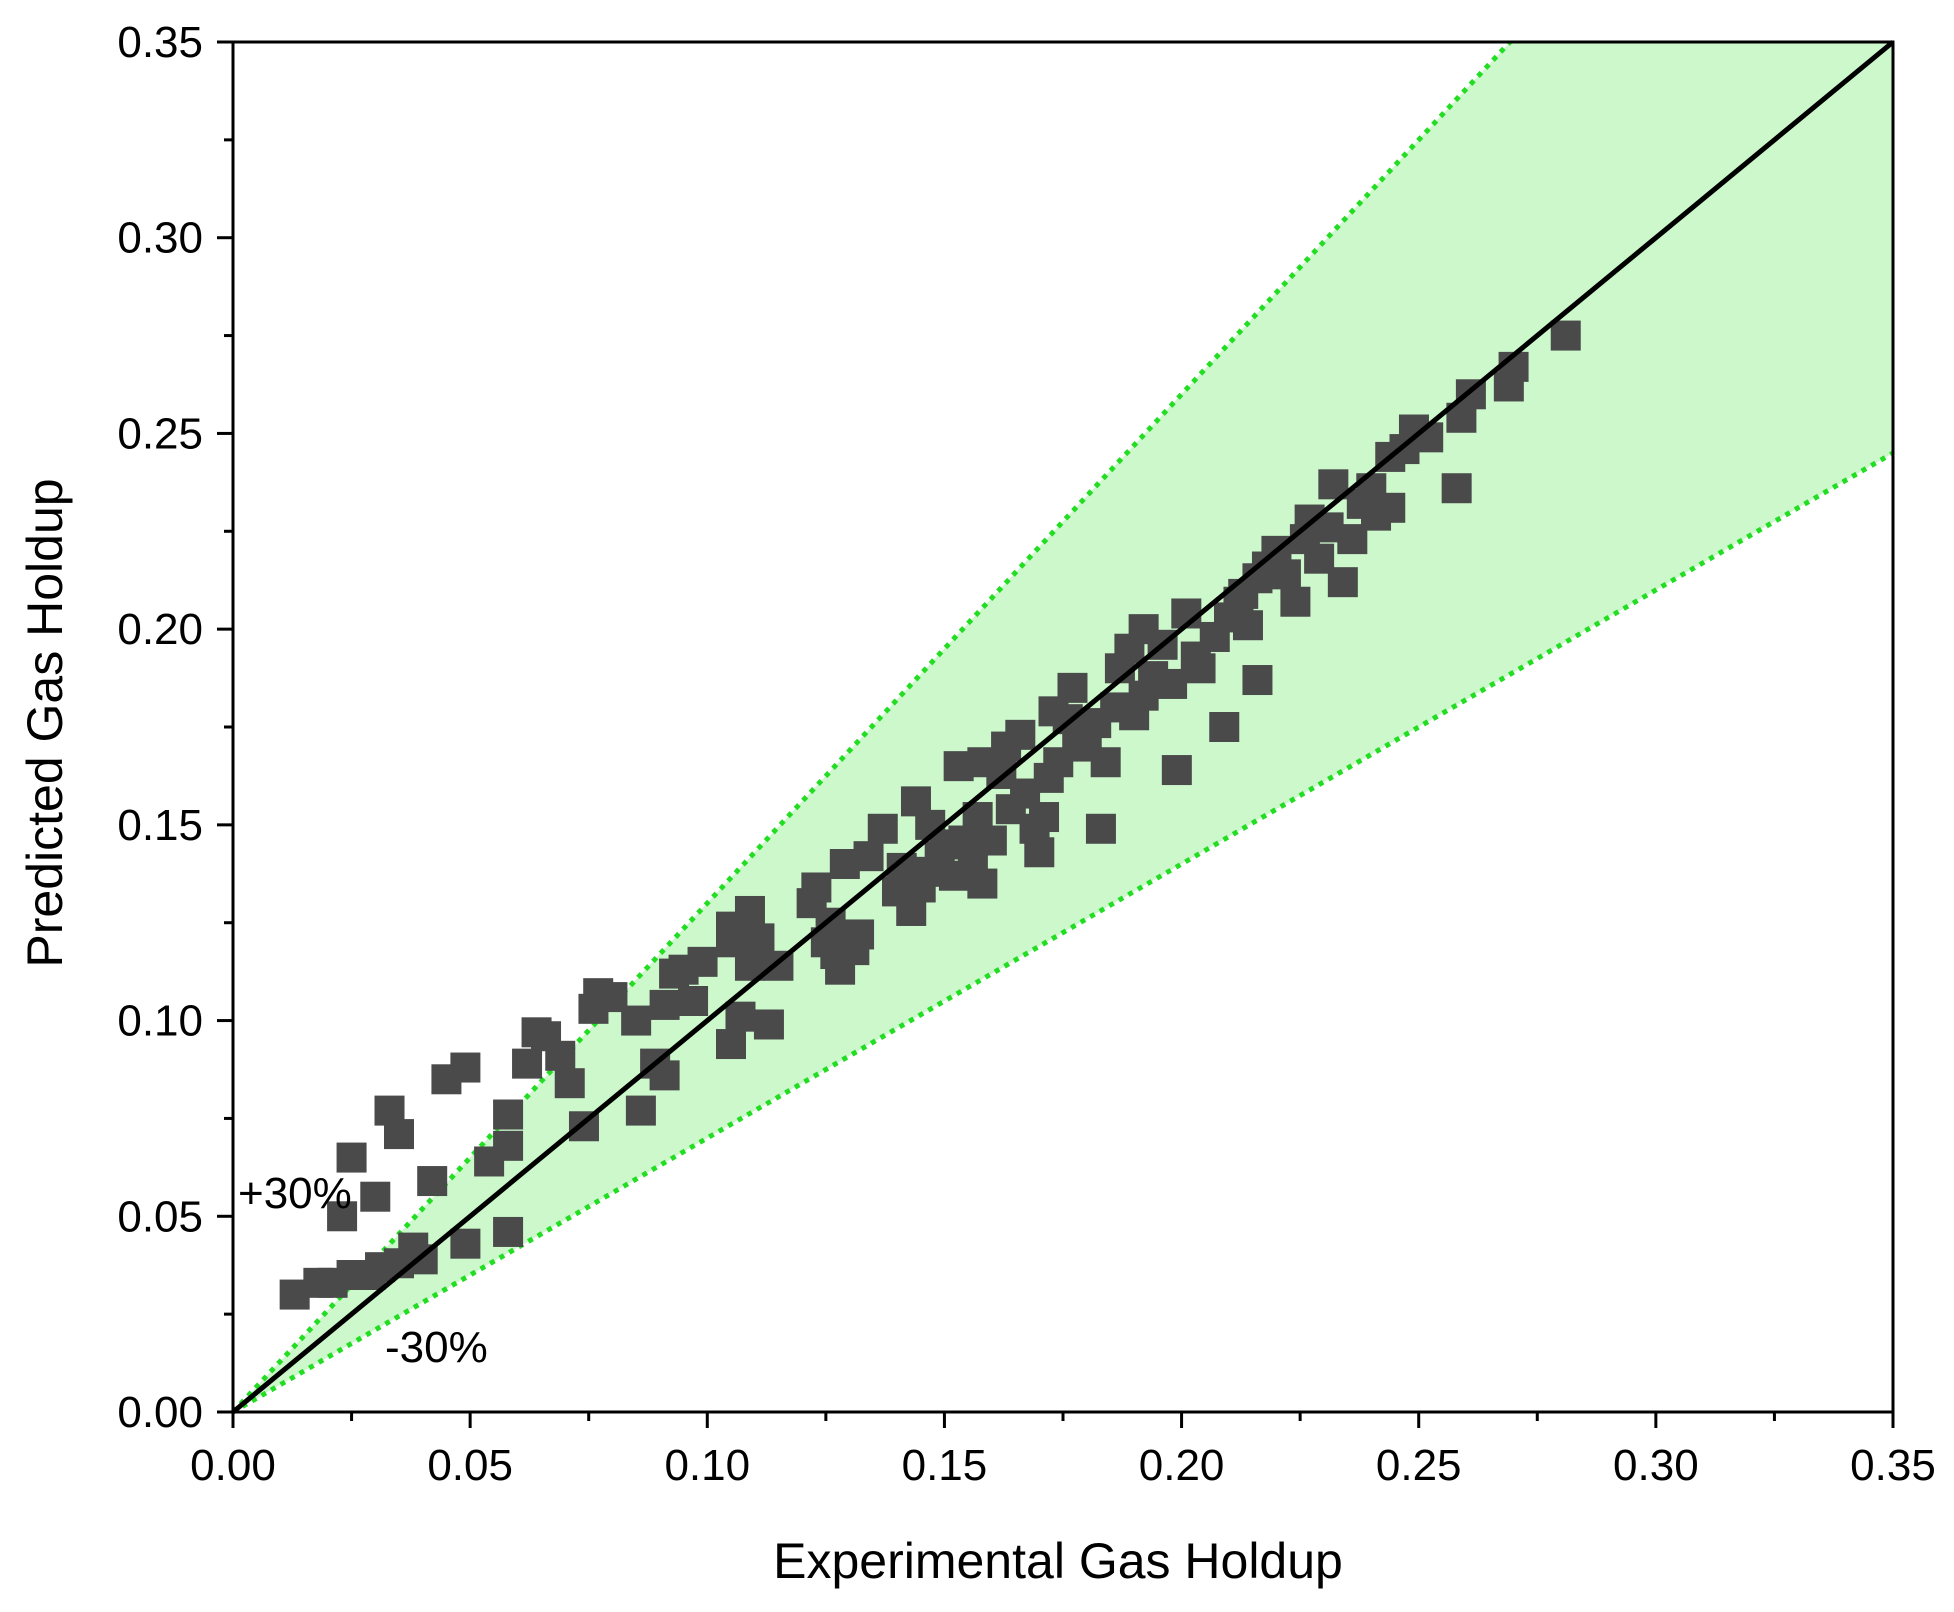  Describe the element at coordinates (1063, 1451) in the screenshot. I see `x-axis-ticks: 0.00 0.05 0.10 0.15 0.20 0.25 0.30 0.35` at that location.